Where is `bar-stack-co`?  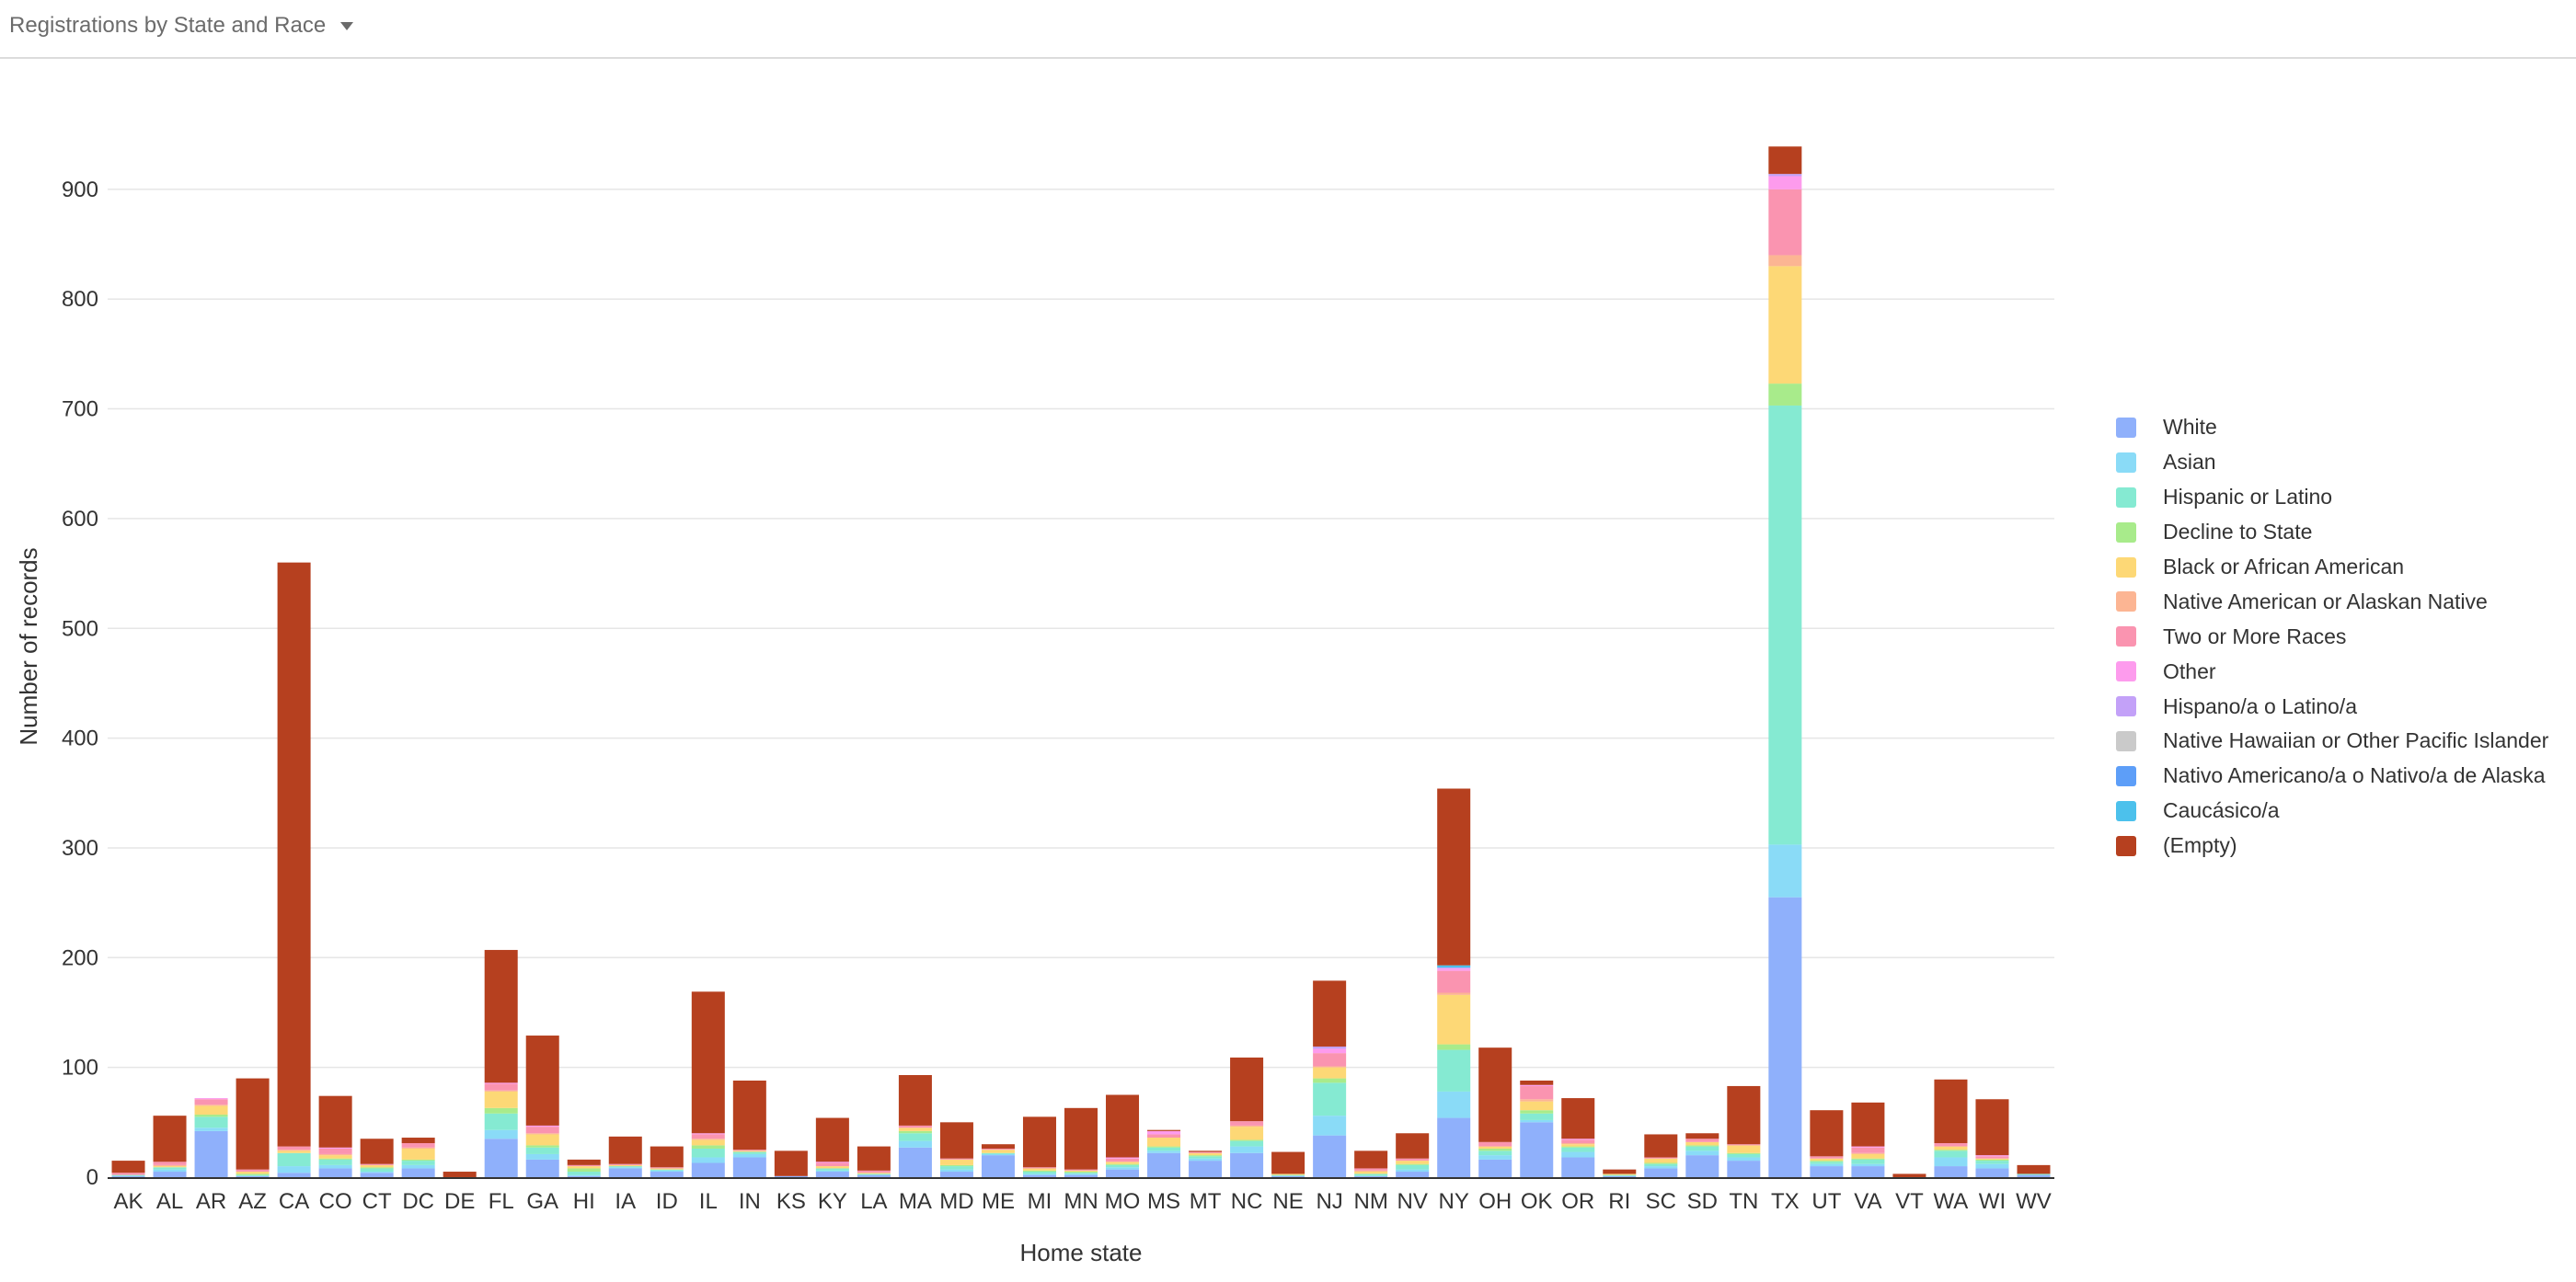 bar-stack-co is located at coordinates (335, 1136).